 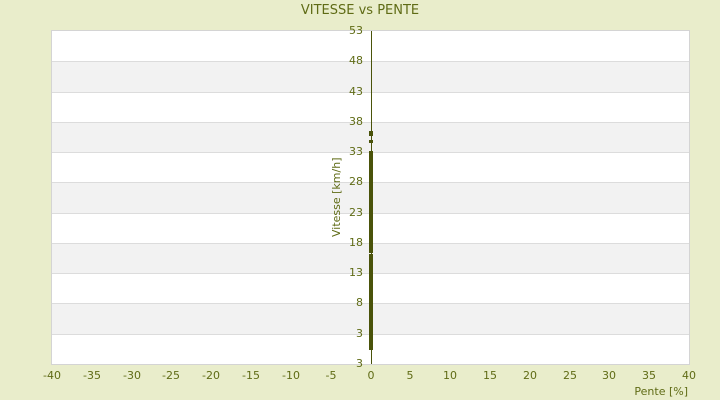 I want to click on x-tick-label: -25, so click(x=171, y=375).